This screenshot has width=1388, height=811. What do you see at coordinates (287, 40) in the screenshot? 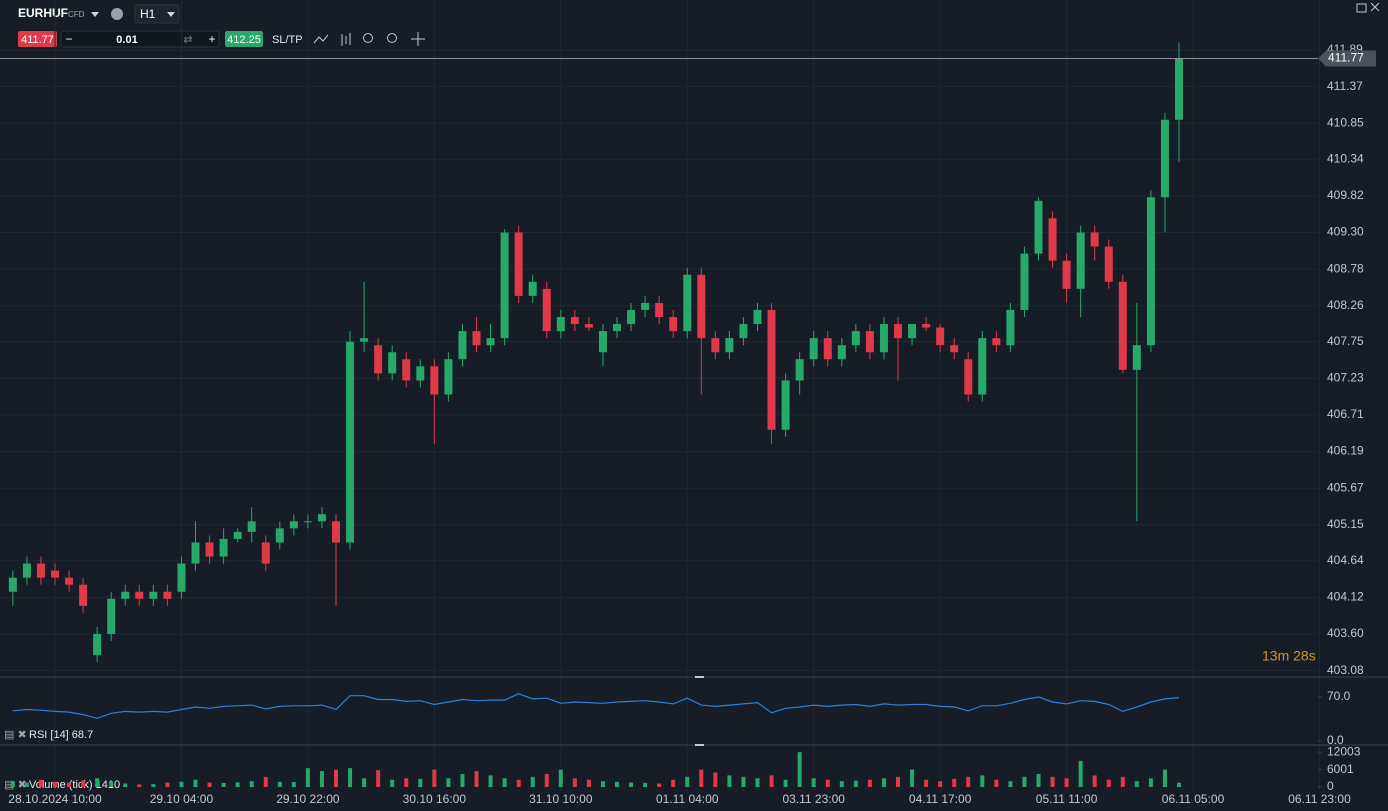
I see `sltp-button: SL/TP` at bounding box center [287, 40].